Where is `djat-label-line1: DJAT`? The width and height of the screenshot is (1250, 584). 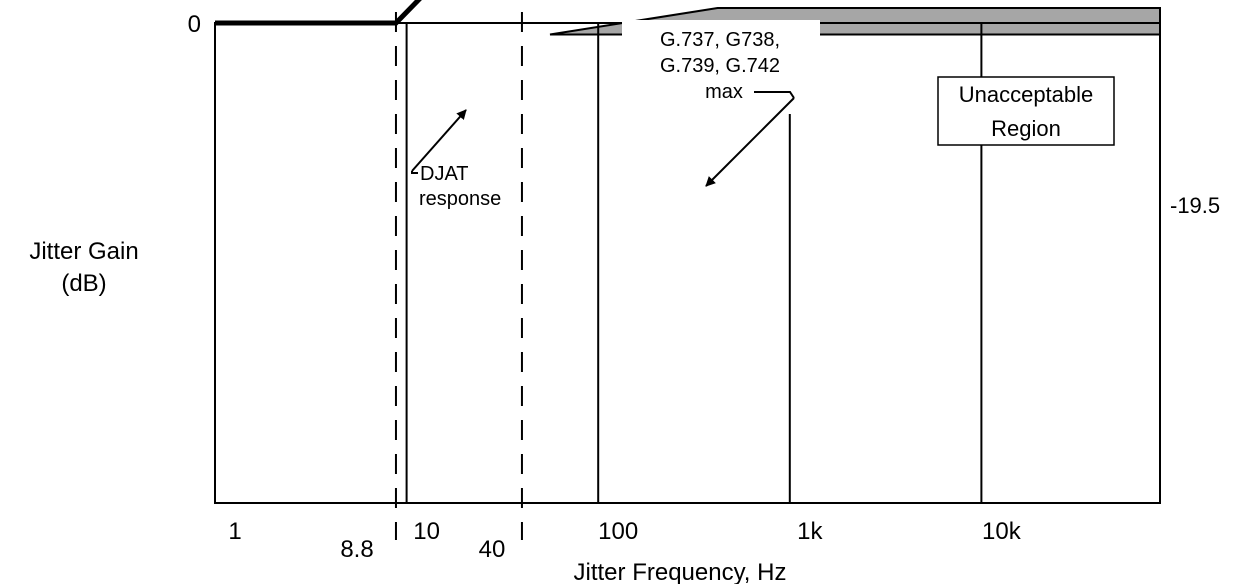
djat-label-line1: DJAT is located at coordinates (444, 174).